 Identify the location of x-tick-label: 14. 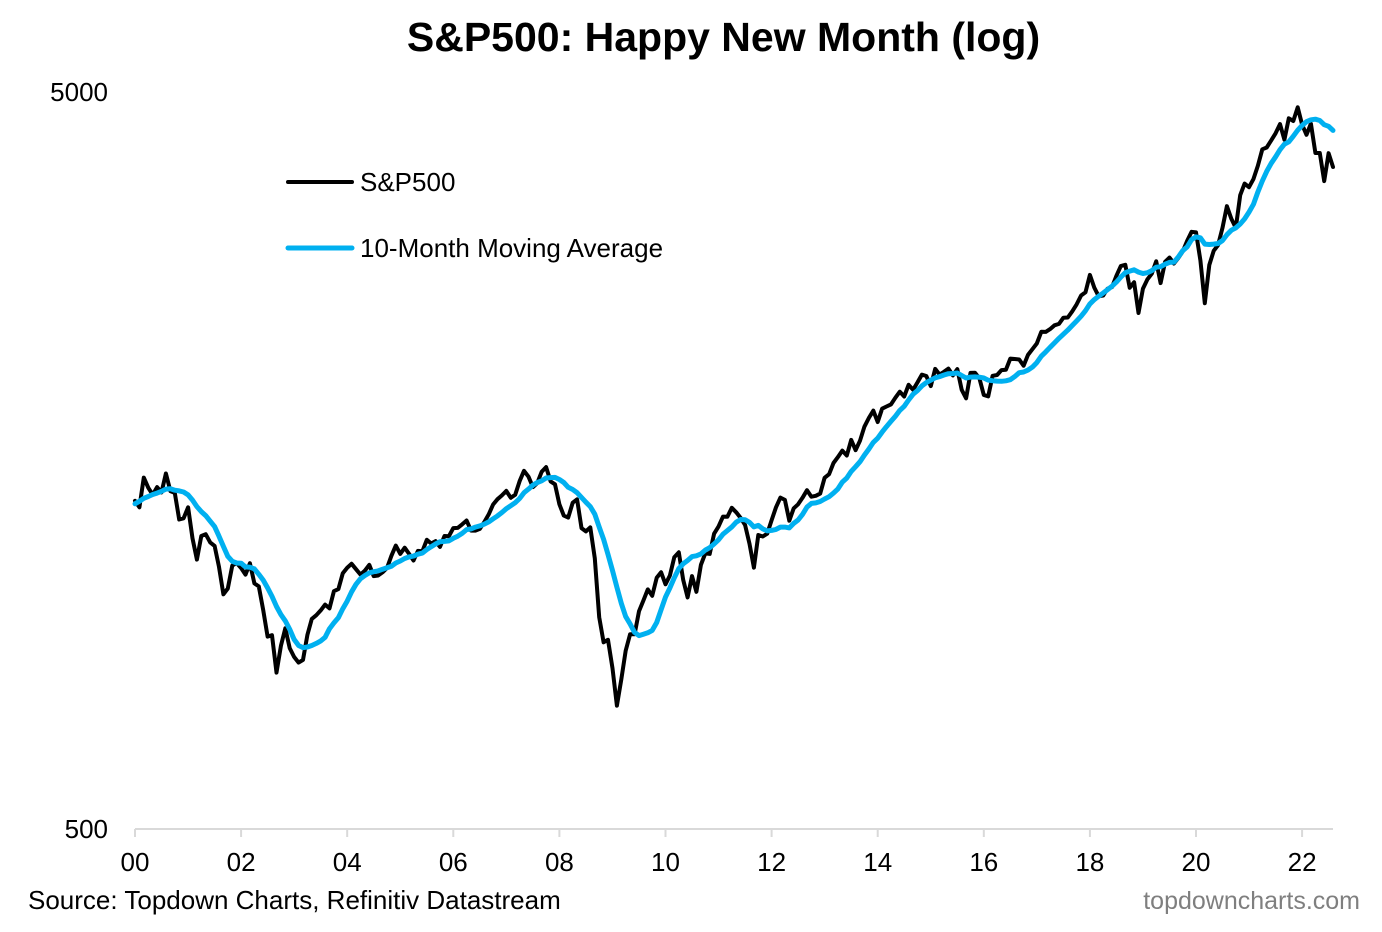
(877, 862).